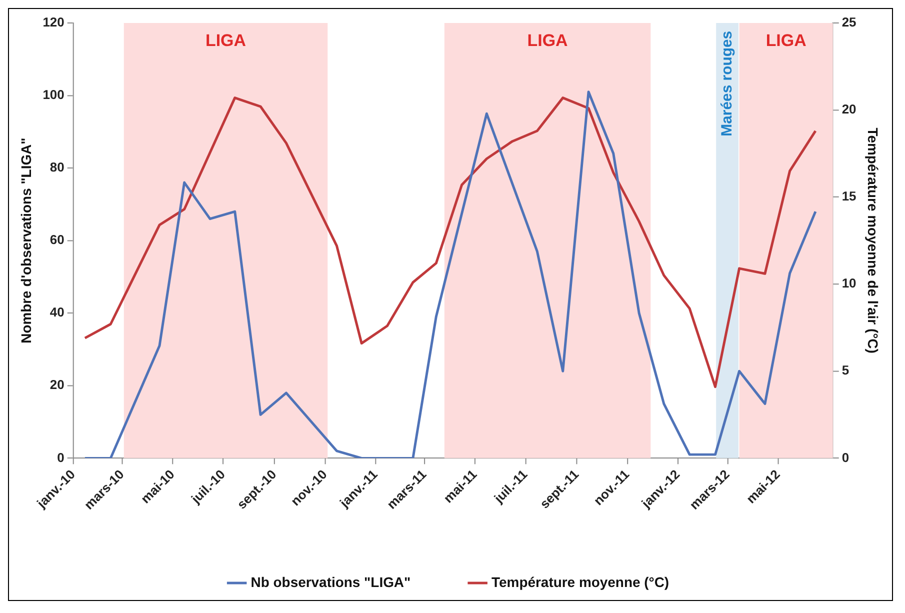  What do you see at coordinates (849, 109) in the screenshot?
I see `y2-tick-label: 20` at bounding box center [849, 109].